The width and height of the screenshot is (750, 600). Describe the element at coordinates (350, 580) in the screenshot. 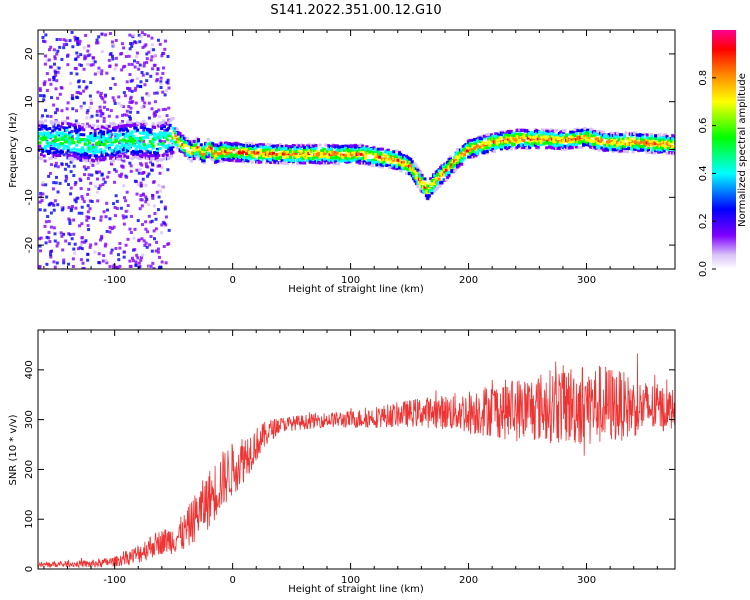

I see `snr-x-tick-label: 100` at that location.